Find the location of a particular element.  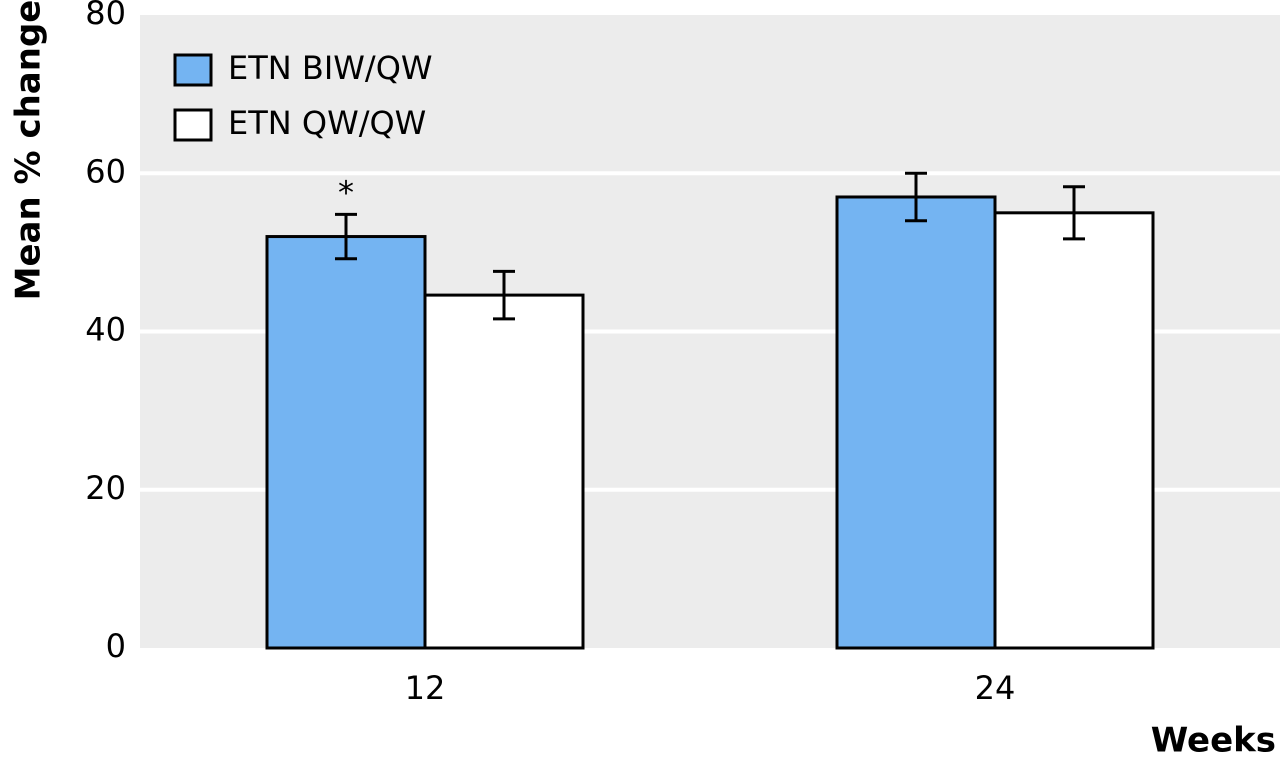

annotation: * is located at coordinates (346, 192).